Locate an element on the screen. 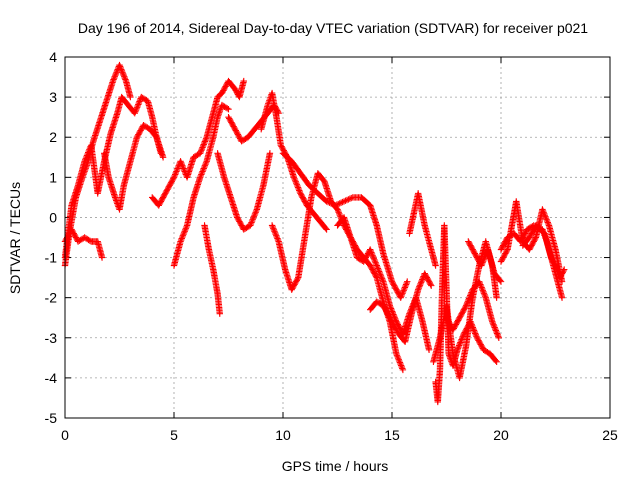  x-tick-label: 15 is located at coordinates (392, 435).